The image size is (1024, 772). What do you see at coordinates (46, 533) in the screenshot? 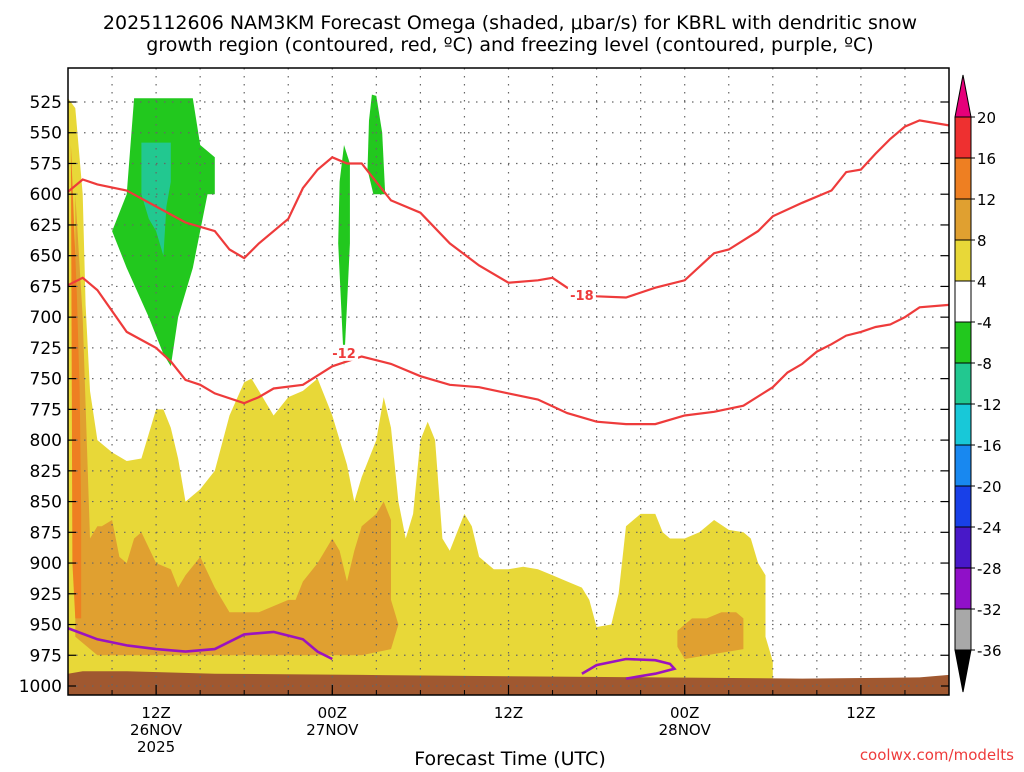
I see `y-tick-label-875: 875` at bounding box center [46, 533].